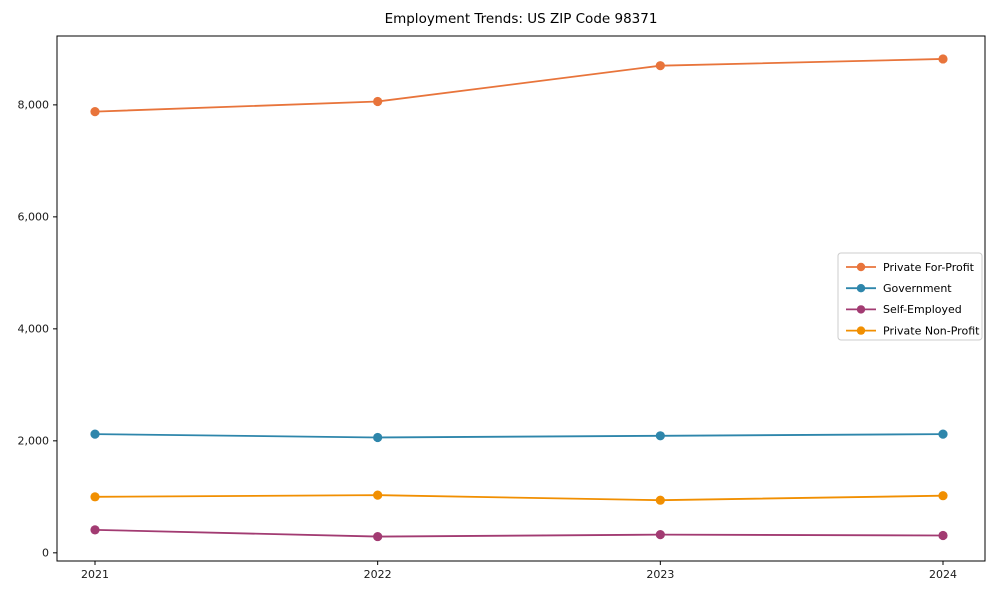  I want to click on series-private-for-profit, so click(519, 85).